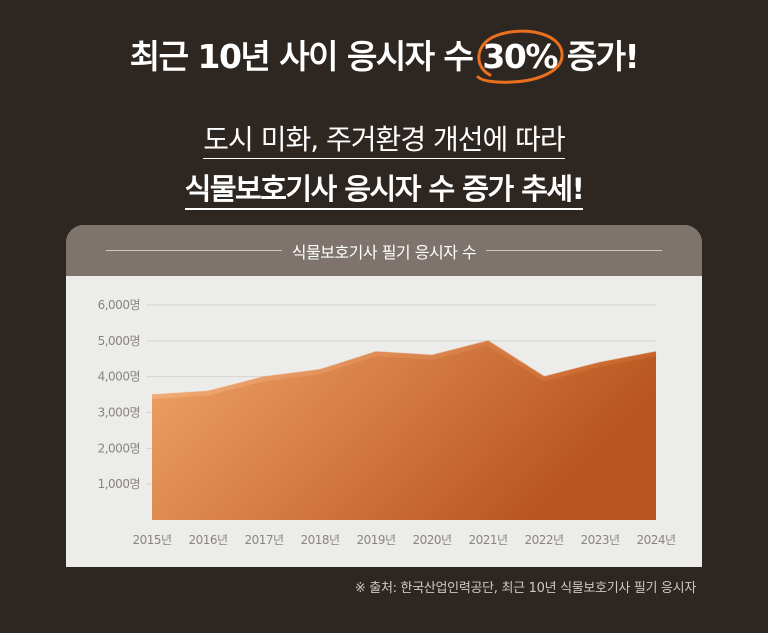 This screenshot has width=768, height=633. I want to click on headline-after: 증가!, so click(603, 56).